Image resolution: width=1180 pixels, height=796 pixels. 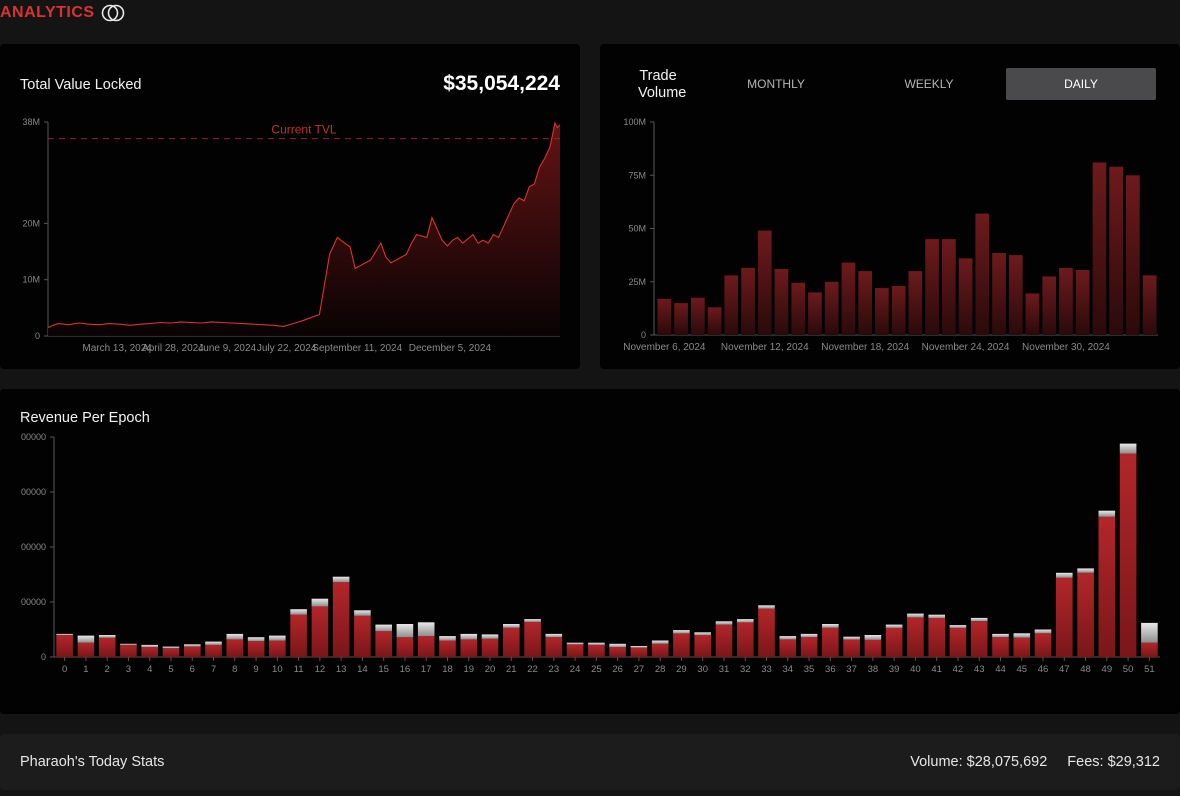 What do you see at coordinates (255, 669) in the screenshot?
I see `revenue-x-tick-label: 9` at bounding box center [255, 669].